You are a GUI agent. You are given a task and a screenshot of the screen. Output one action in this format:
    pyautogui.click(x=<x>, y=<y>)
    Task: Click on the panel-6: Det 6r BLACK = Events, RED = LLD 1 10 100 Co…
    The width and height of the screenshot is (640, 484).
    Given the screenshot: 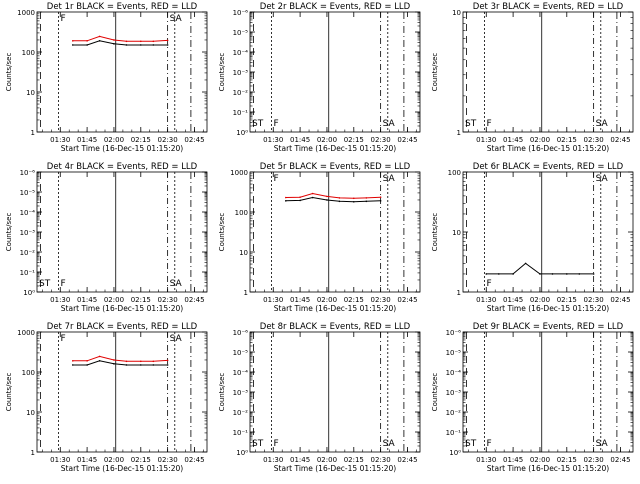 What is the action you would take?
    pyautogui.click(x=532, y=237)
    